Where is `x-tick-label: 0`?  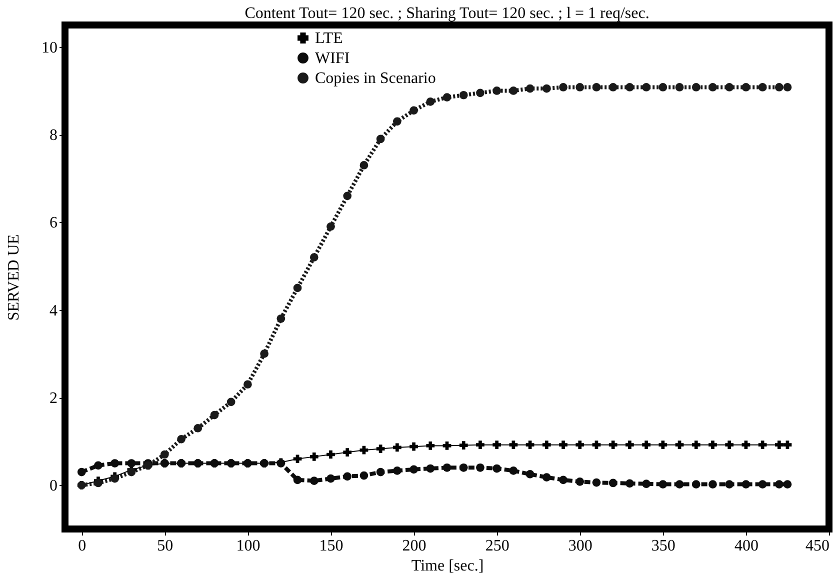 x-tick-label: 0 is located at coordinates (82, 546).